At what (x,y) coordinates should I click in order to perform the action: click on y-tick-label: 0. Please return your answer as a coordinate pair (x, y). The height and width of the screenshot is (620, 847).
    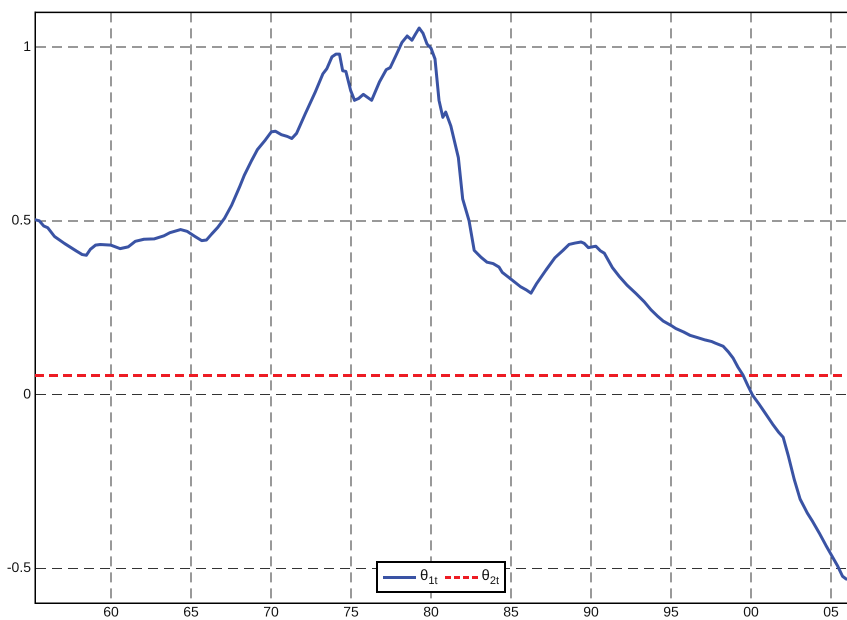
    Looking at the image, I should click on (27, 393).